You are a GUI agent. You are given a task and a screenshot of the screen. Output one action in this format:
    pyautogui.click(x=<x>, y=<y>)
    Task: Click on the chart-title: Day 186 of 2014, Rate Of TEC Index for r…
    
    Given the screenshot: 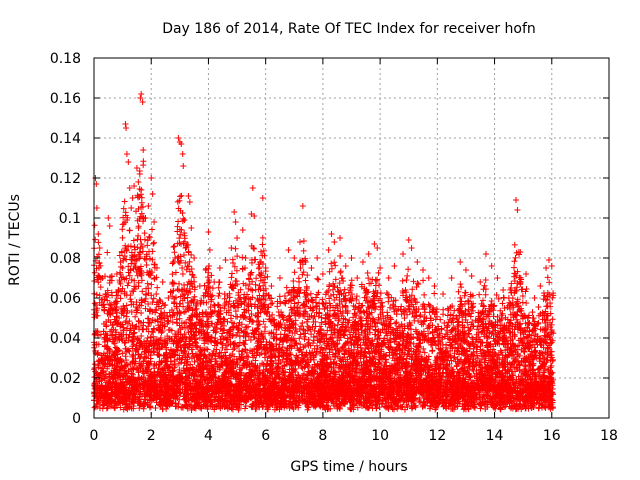 What is the action you would take?
    pyautogui.click(x=349, y=29)
    